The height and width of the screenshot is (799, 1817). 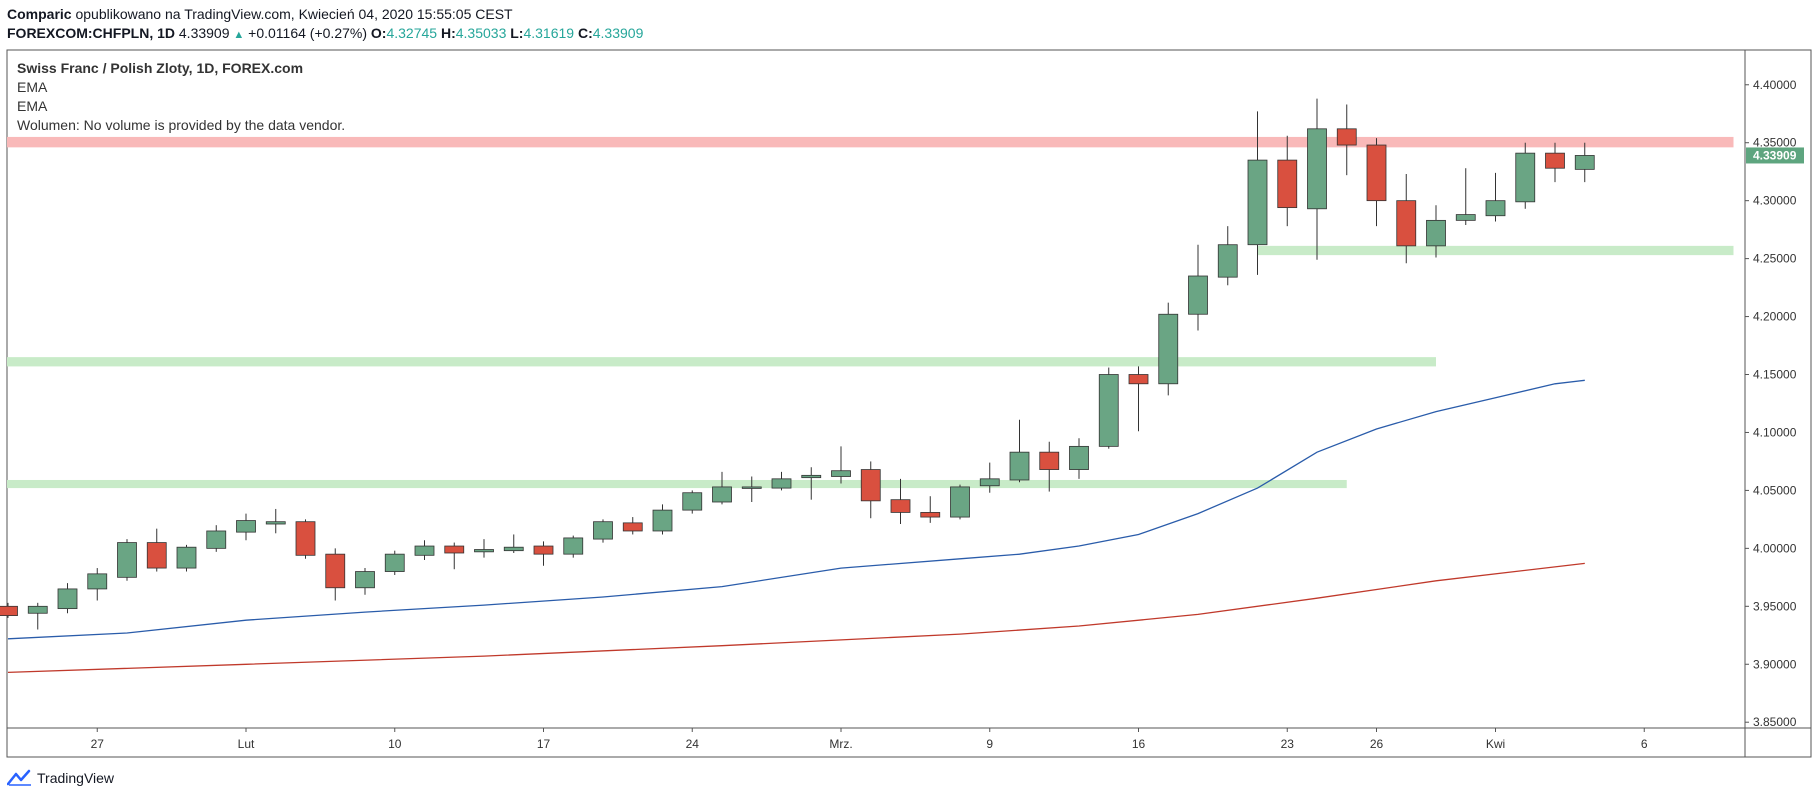 I want to click on open-value: 4.32745, so click(x=412, y=33).